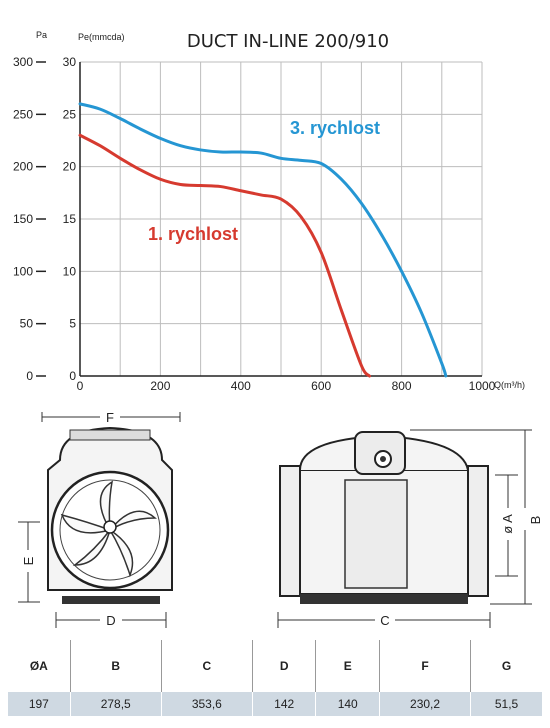 The height and width of the screenshot is (728, 550). I want to click on table-row: 197 278,5 353,6 142 140 230,2 51,5, so click(275, 704).